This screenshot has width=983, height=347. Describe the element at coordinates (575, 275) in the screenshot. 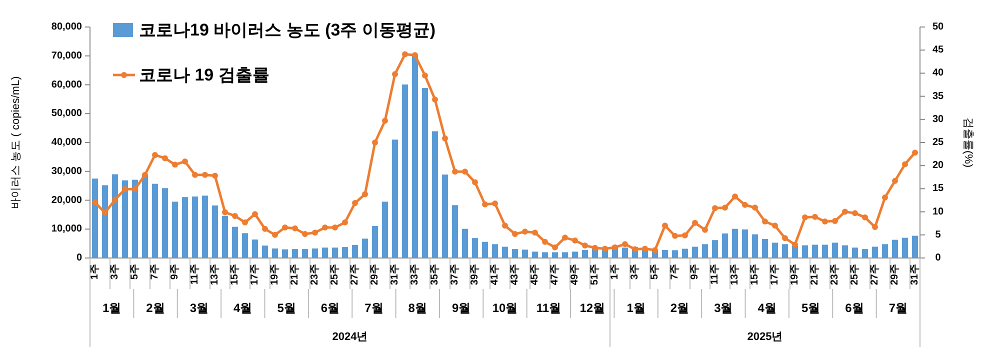

I see `x-tick-label: 49주` at that location.